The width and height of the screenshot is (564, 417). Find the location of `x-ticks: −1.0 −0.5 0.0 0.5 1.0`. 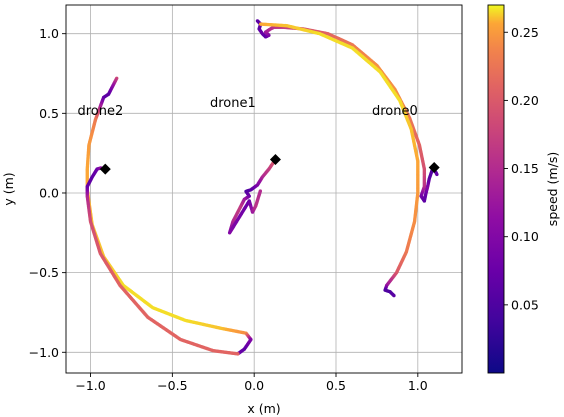

x-ticks: −1.0 −0.5 0.0 0.5 1.0 is located at coordinates (251, 383).